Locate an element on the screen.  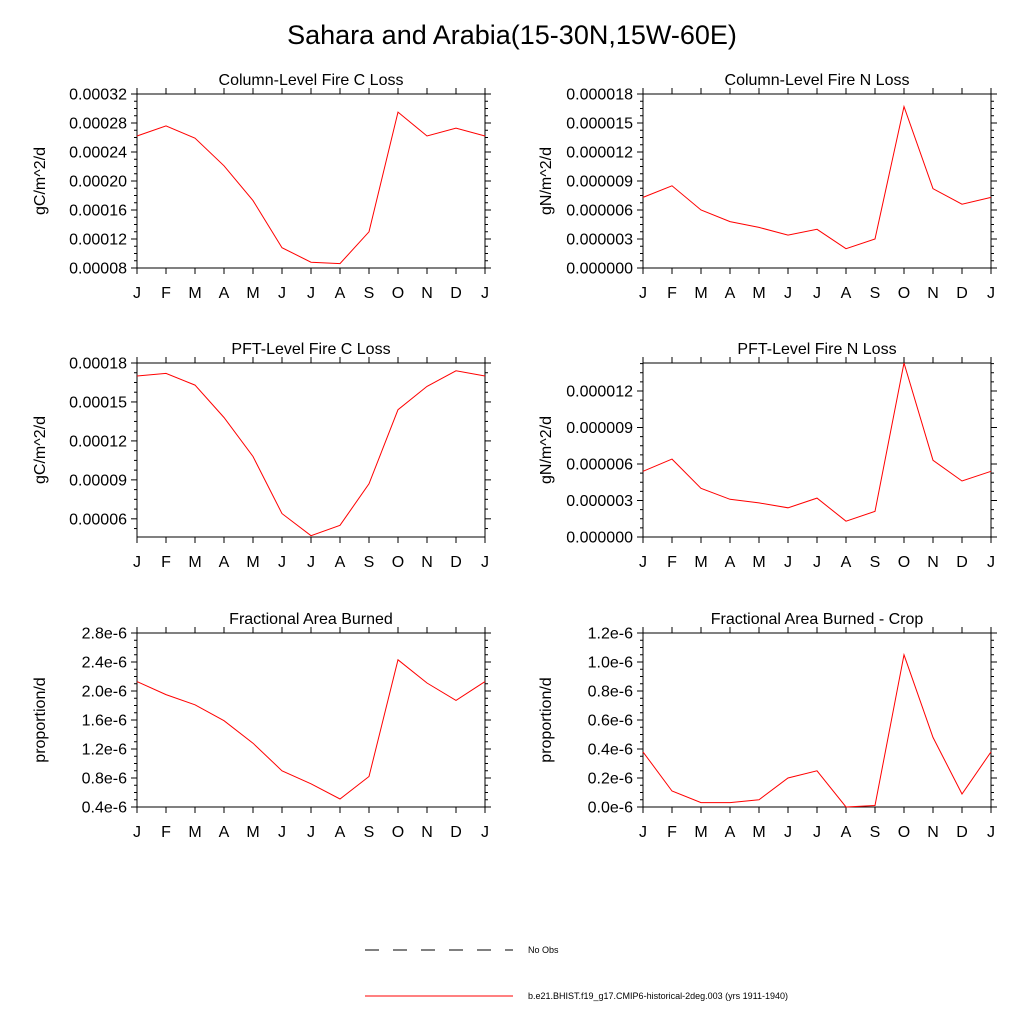
y-tick-label: 1.6e-6 is located at coordinates (104, 721).